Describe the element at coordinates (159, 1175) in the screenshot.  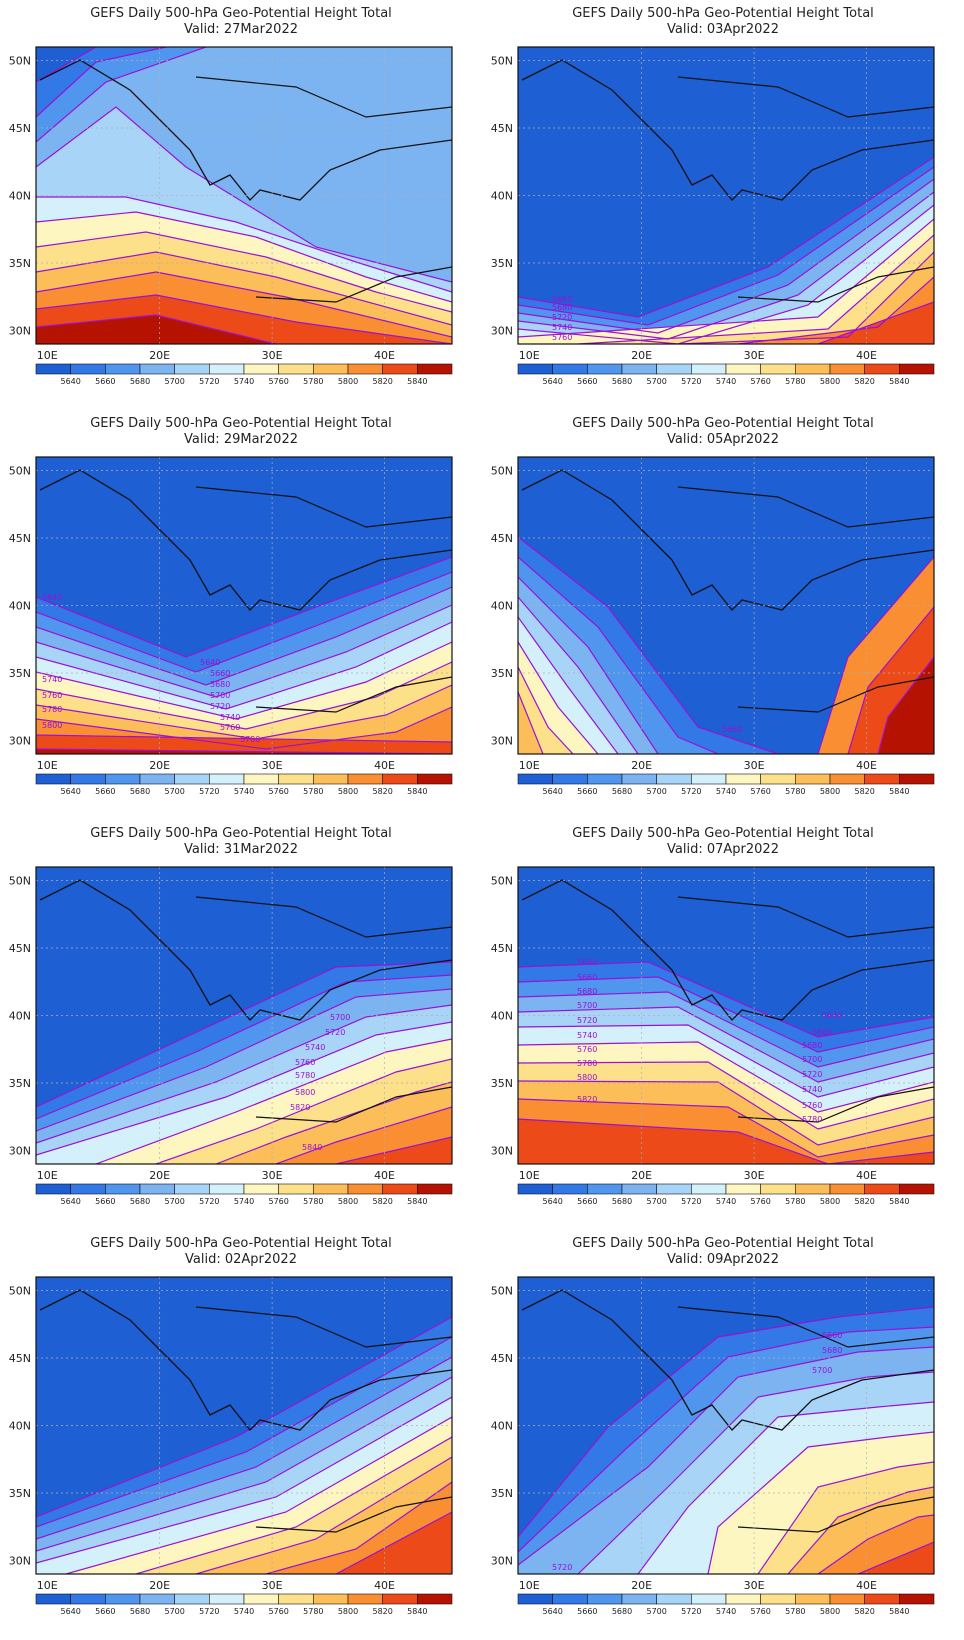
I see `lon-tick-label: 20E` at that location.